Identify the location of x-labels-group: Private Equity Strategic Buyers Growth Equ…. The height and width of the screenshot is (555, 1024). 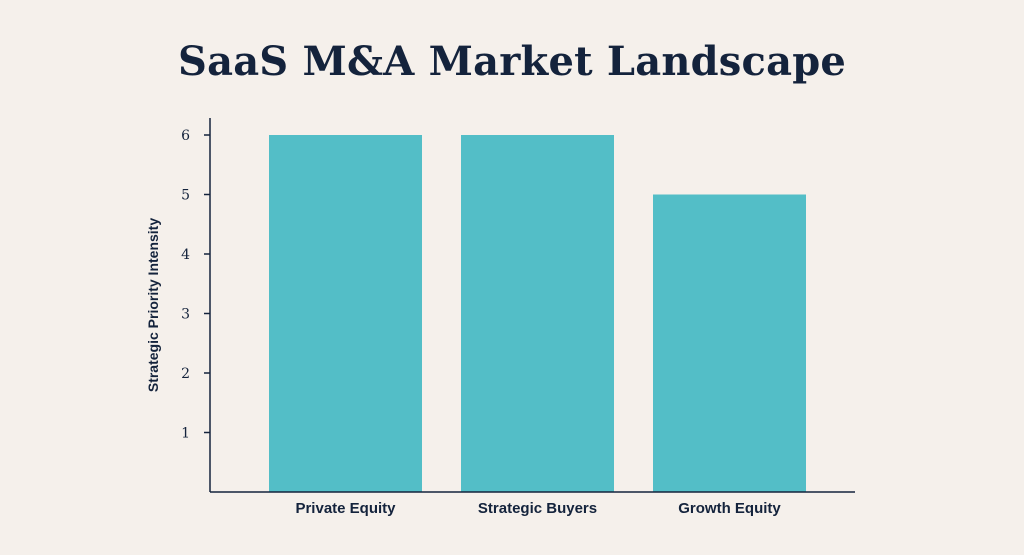
(538, 508).